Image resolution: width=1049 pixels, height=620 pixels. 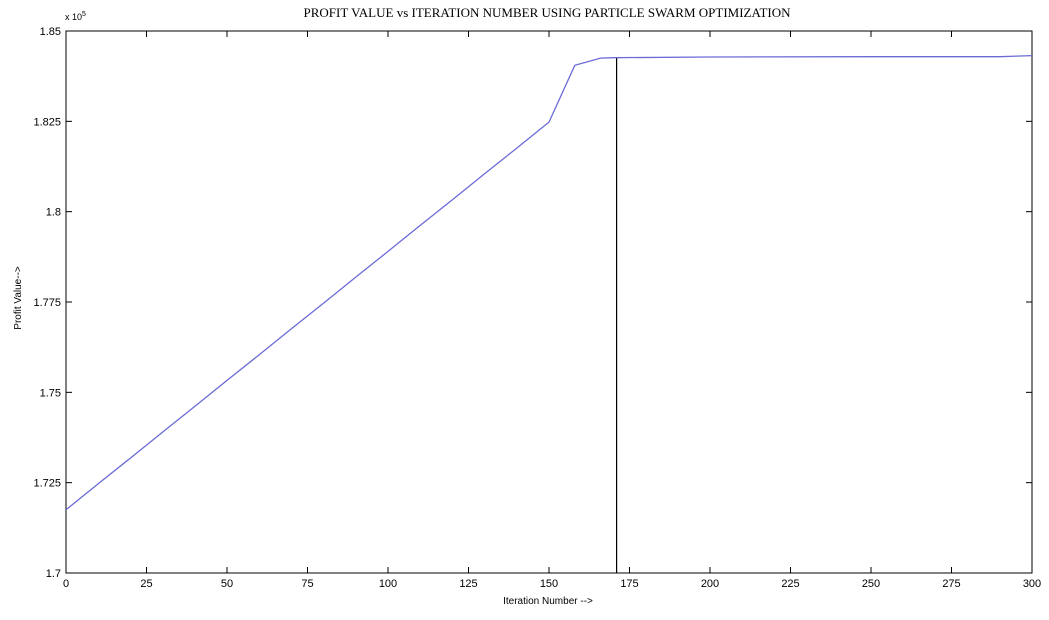 I want to click on x-tick-label: 250, so click(x=871, y=584).